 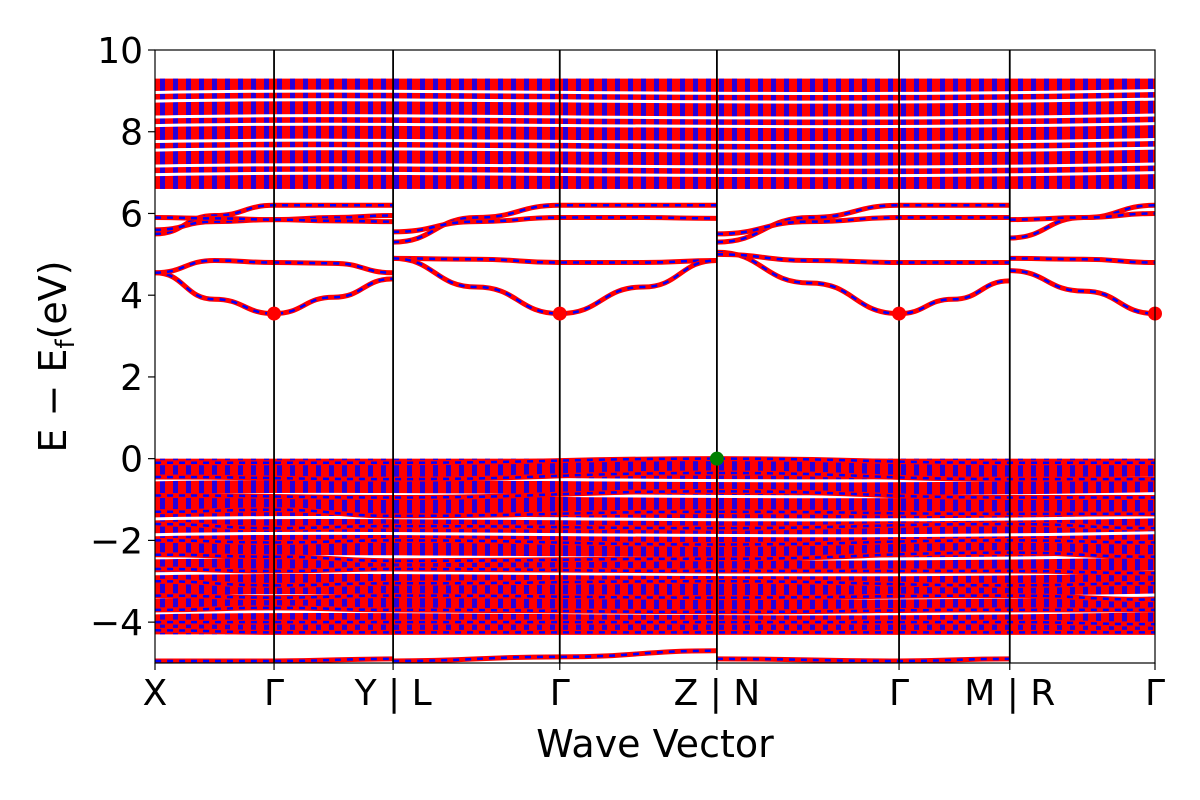 I want to click on x-tick-label: X, so click(x=155, y=693).